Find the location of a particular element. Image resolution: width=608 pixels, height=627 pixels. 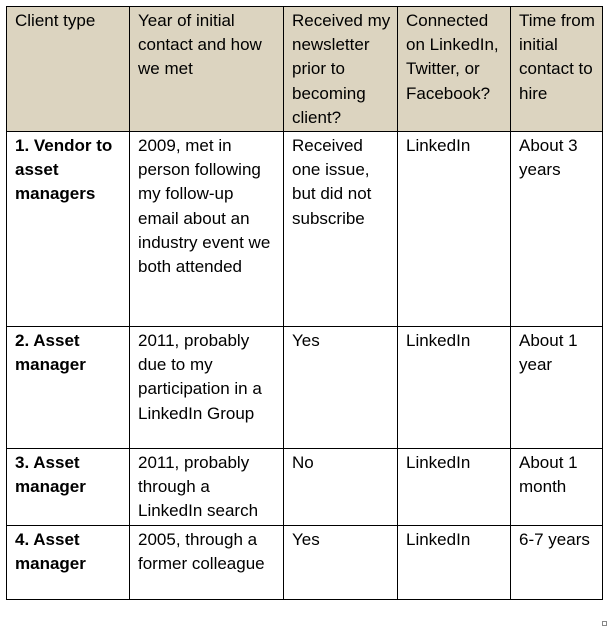

cell-time-to-hire: About 3 years is located at coordinates (556, 229).